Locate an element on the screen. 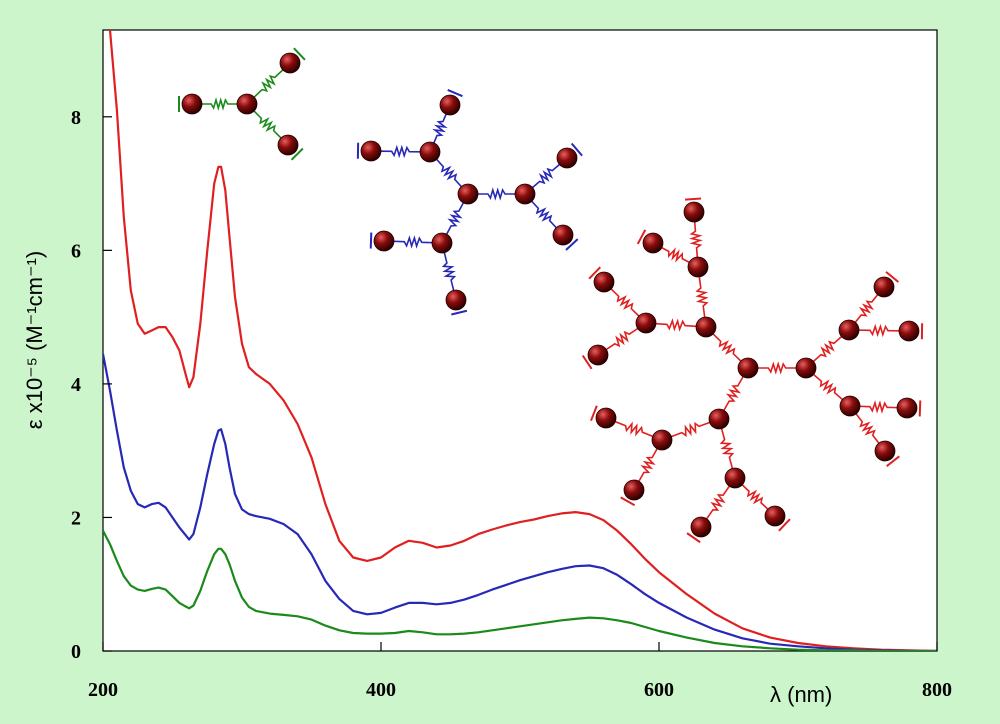 This screenshot has height=724, width=1000. x-tick-label: 800 is located at coordinates (937, 690).